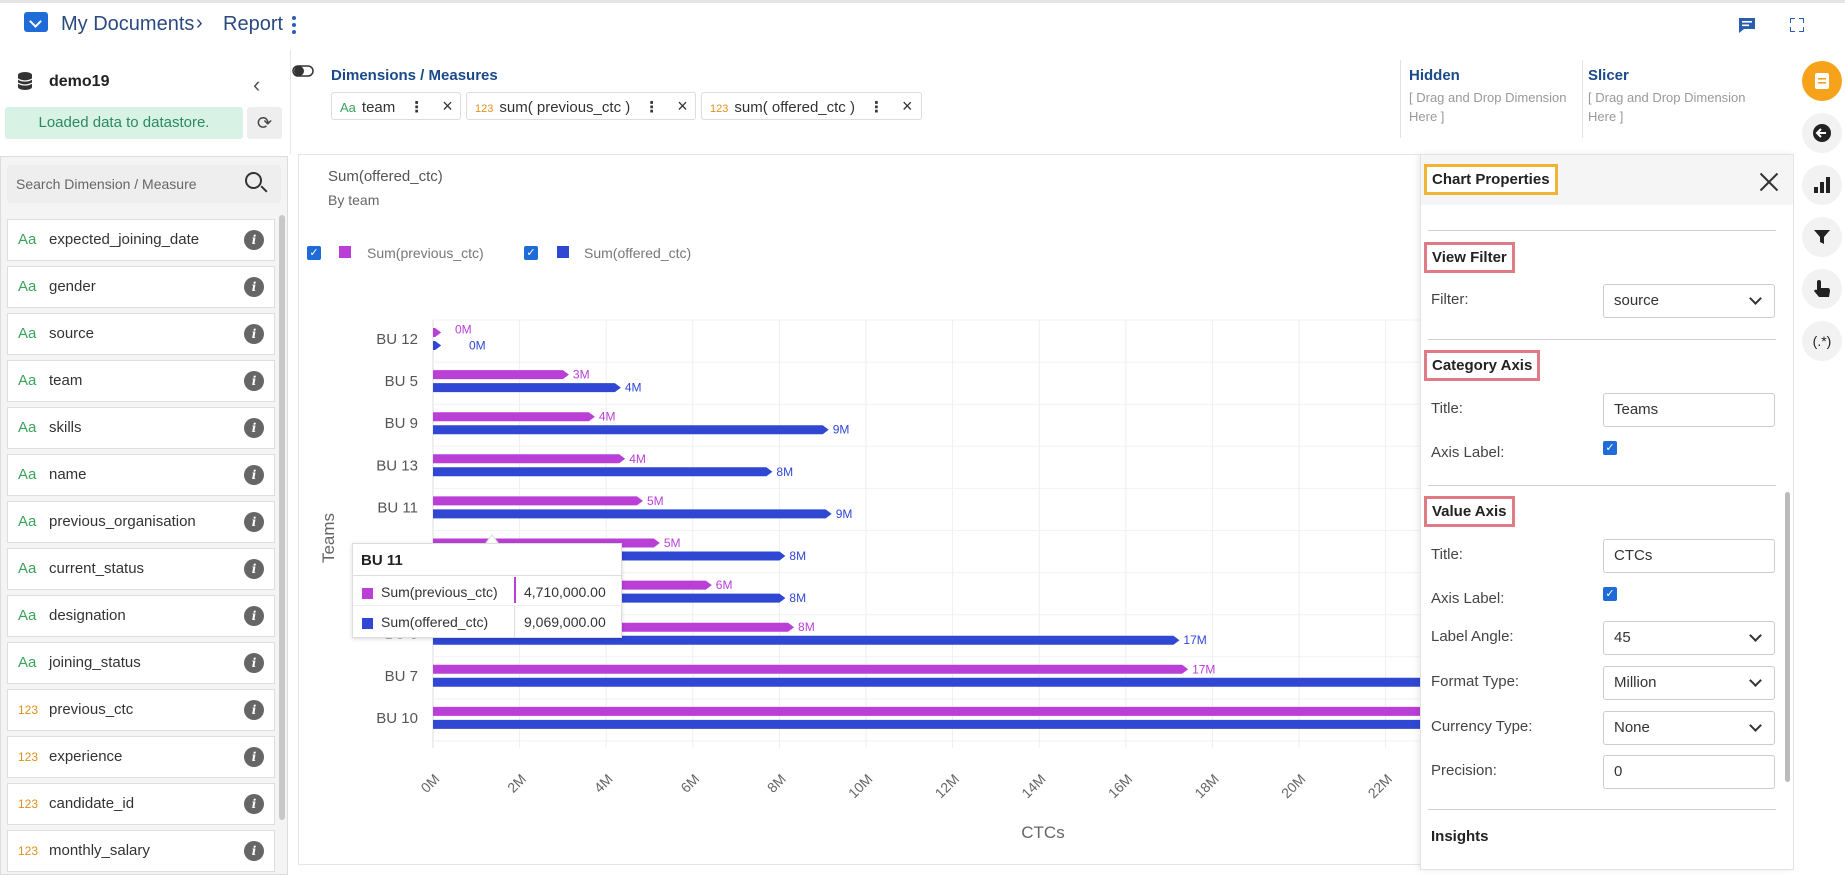 The height and width of the screenshot is (875, 1845). What do you see at coordinates (1464, 770) in the screenshot?
I see `precision-label: Precision:` at bounding box center [1464, 770].